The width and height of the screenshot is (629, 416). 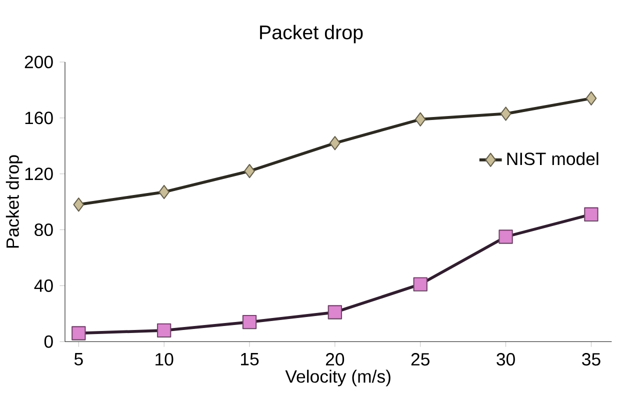 What do you see at coordinates (311, 34) in the screenshot?
I see `chart-title: Packet drop` at bounding box center [311, 34].